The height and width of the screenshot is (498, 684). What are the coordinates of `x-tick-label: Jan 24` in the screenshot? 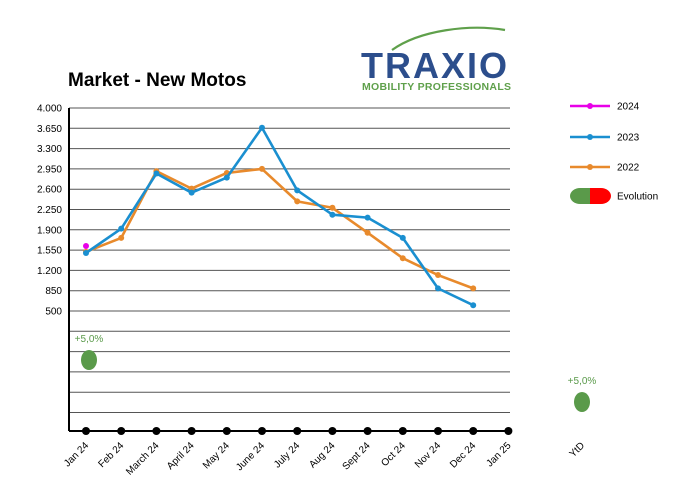 It's located at (76, 454).